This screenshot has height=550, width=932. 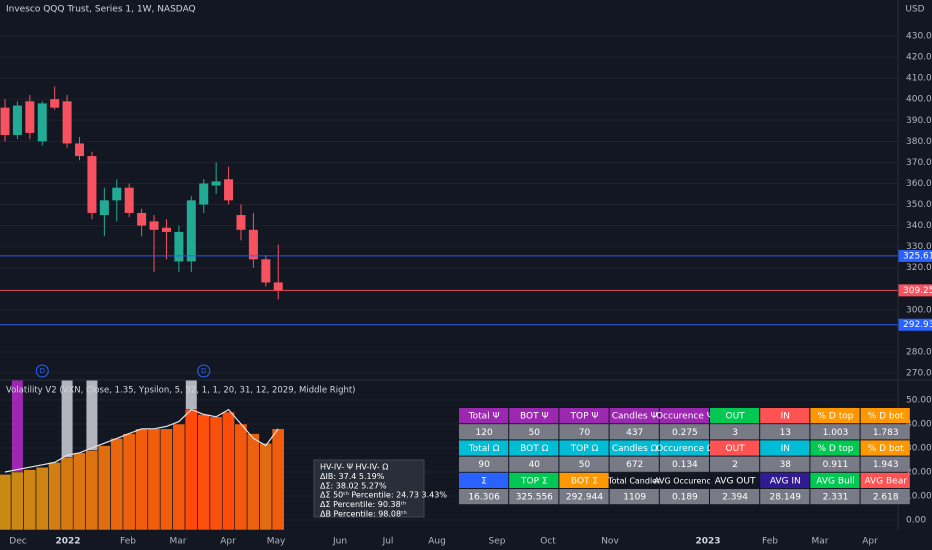 I want to click on table-cell-text: Occurence Ω, so click(x=685, y=449).